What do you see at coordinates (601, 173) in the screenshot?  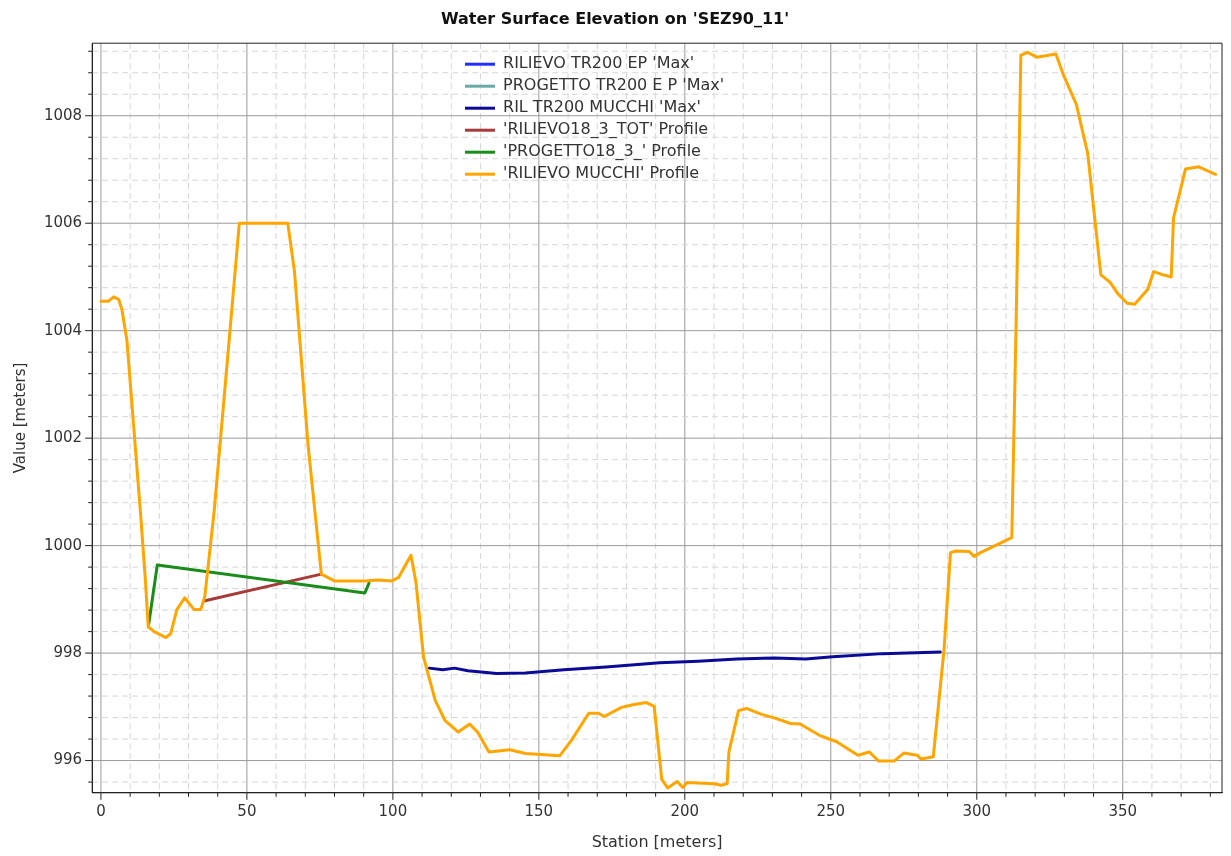 I see `legend-label: 'RILIEVO MUCCHI' Profile` at bounding box center [601, 173].